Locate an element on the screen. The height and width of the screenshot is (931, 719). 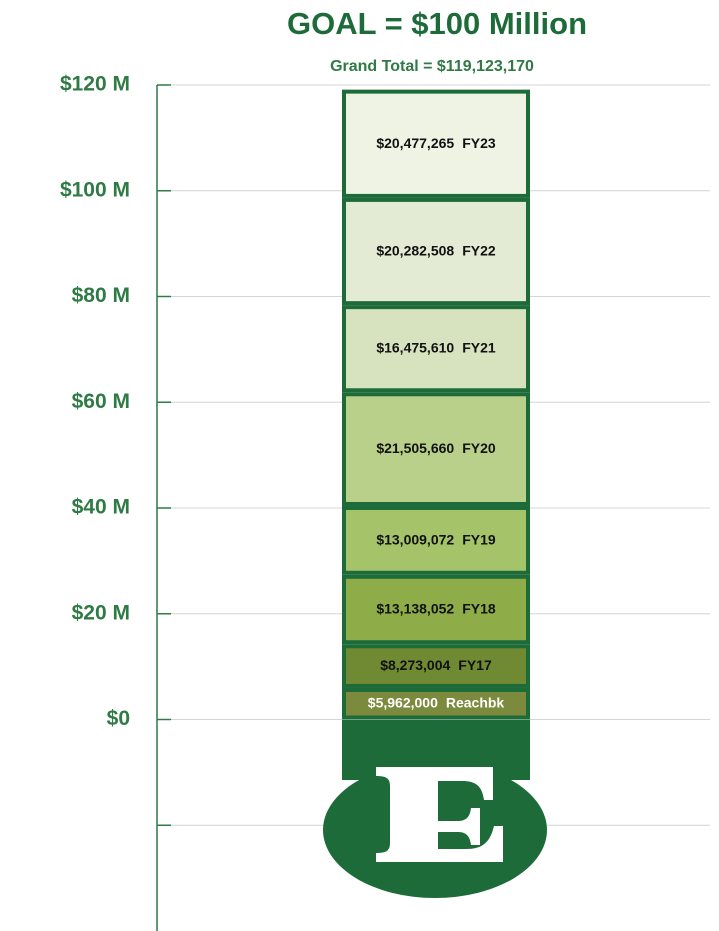
value-label: $20,477,265 is located at coordinates (415, 142).